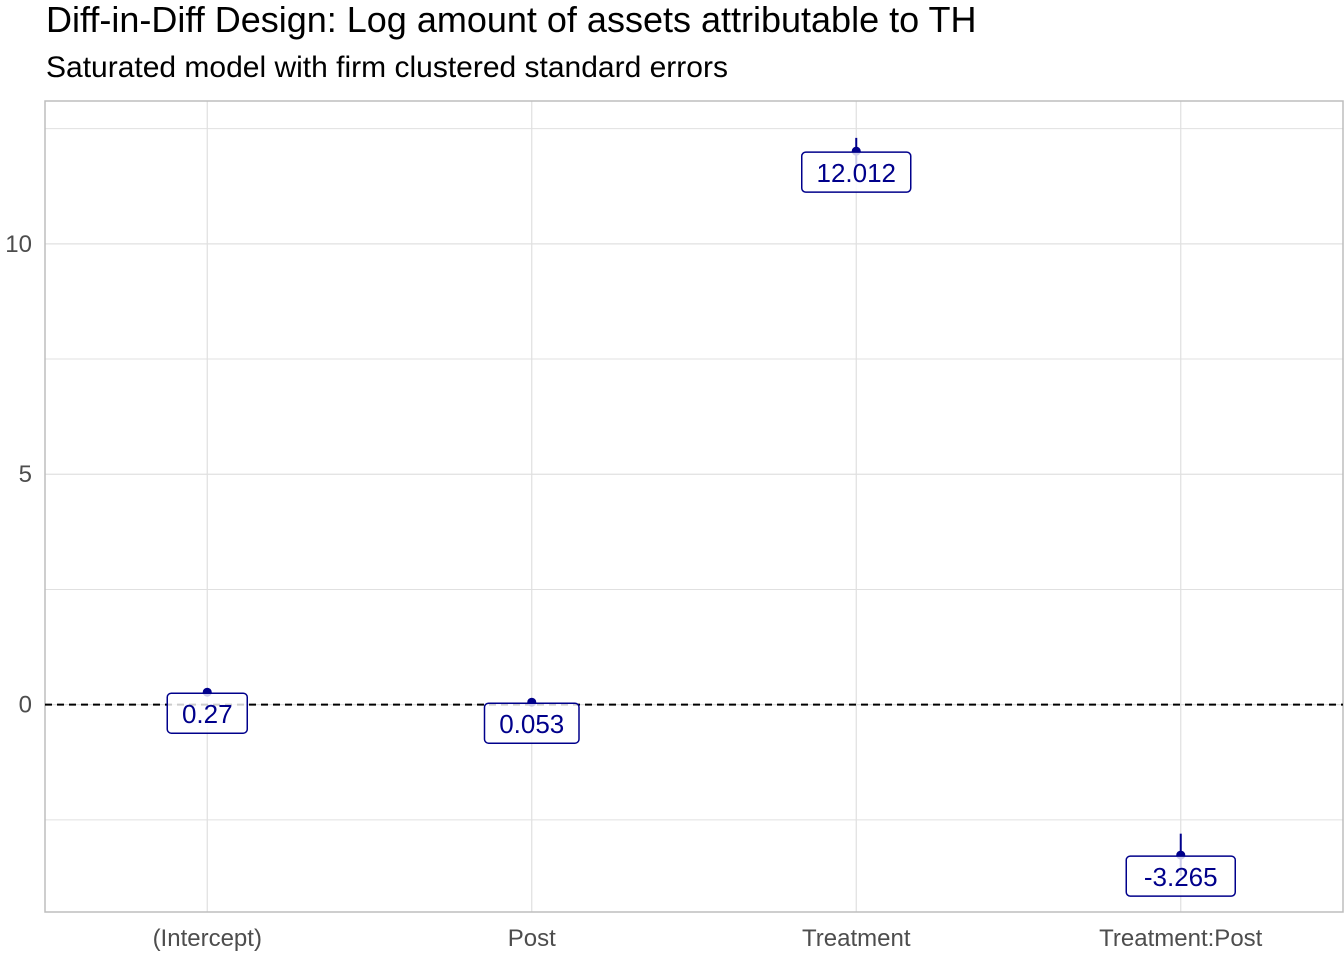  I want to click on value-label: 0.053, so click(531, 724).